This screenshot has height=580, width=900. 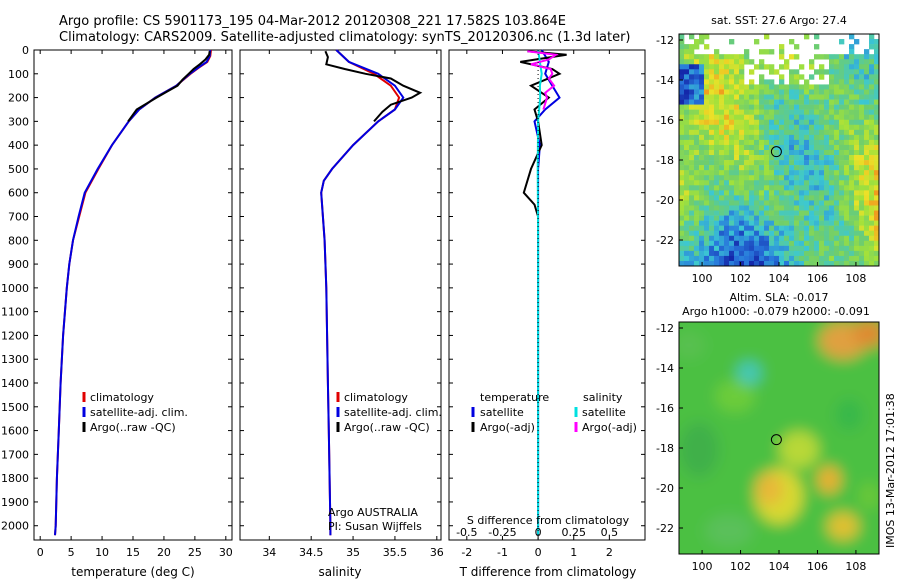 What do you see at coordinates (779, 566) in the screenshot?
I see `x-tick-label: 104` at bounding box center [779, 566].